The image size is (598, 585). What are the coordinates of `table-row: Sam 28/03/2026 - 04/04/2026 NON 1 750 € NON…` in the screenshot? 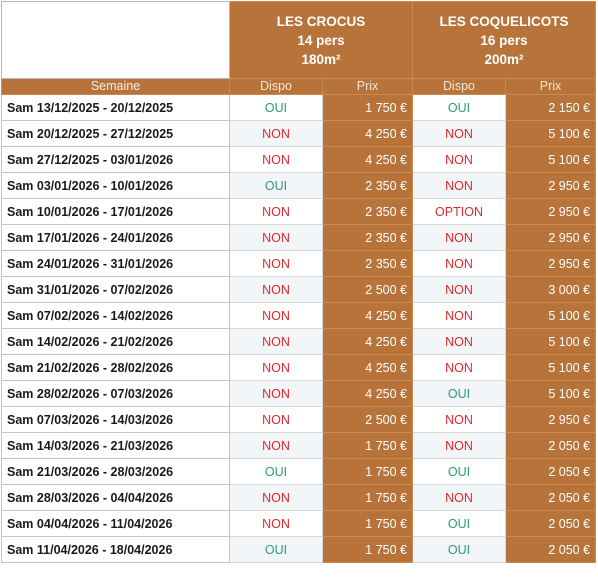 It's located at (299, 497).